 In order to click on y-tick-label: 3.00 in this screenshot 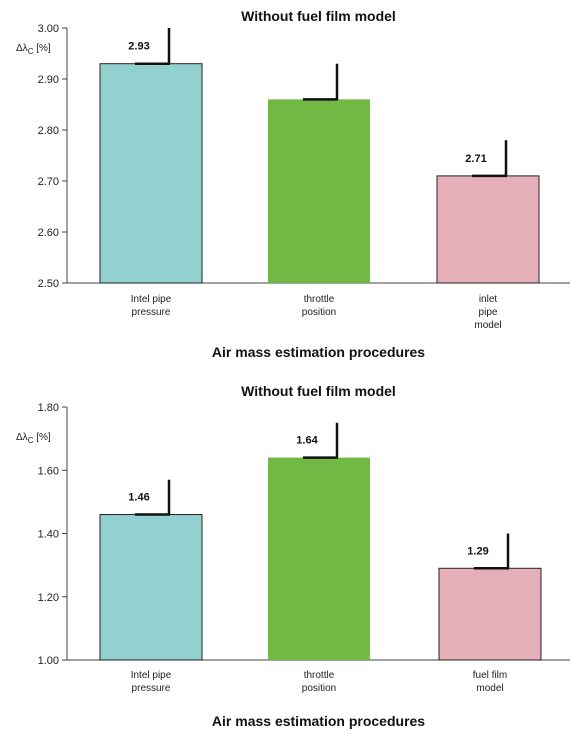, I will do `click(48, 29)`.